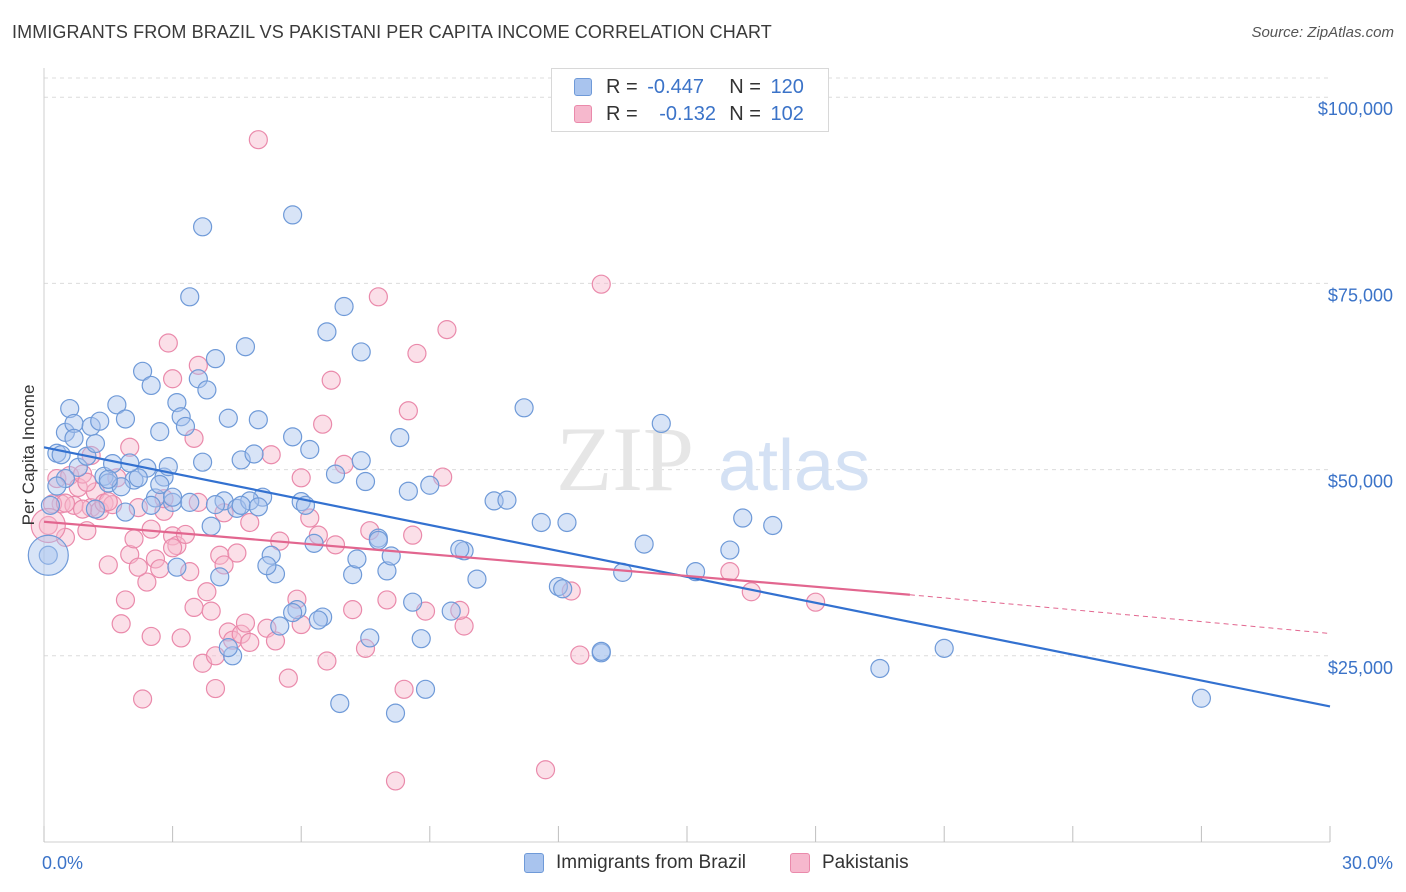  I want to click on source-credit: Source: ZipAtlas.com, so click(1322, 32).